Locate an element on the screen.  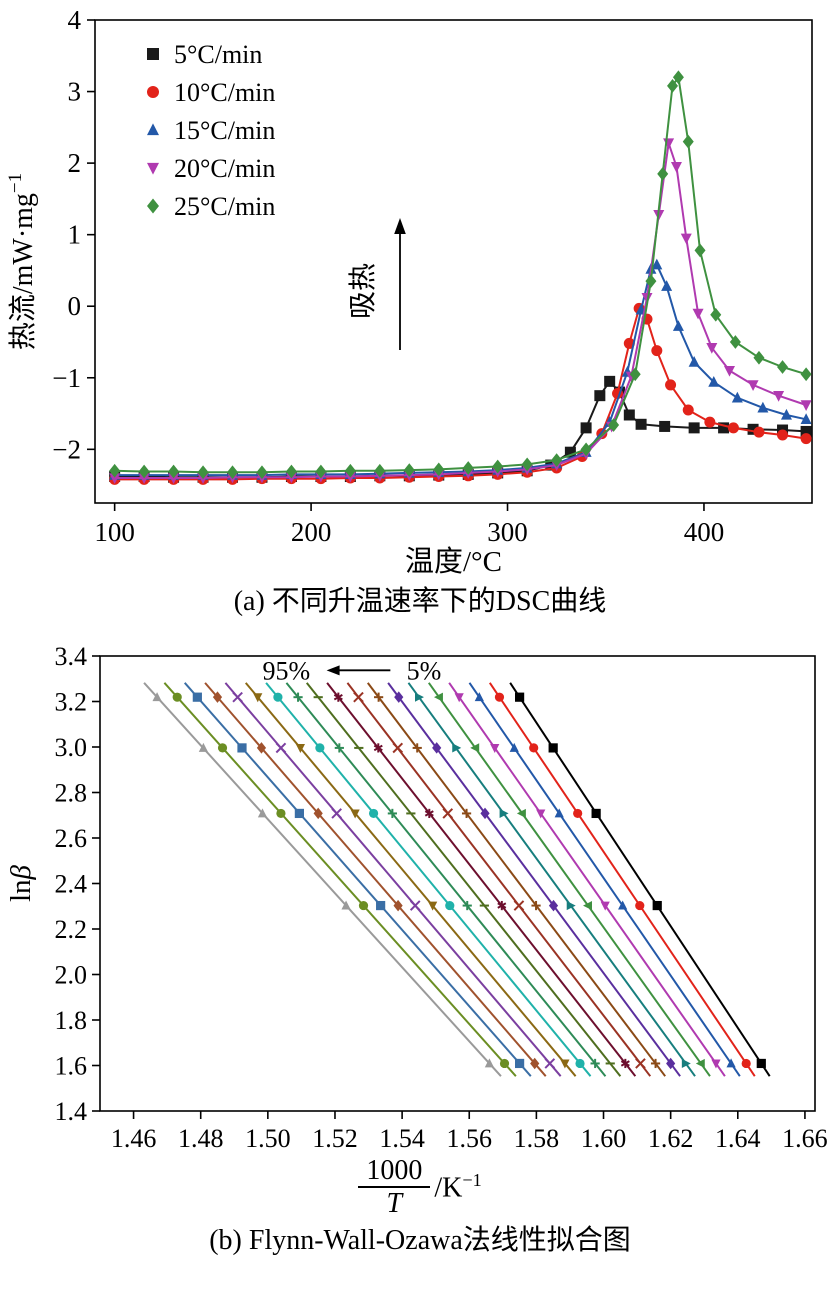
fwo-line-65% is located at coordinates (428, 879).